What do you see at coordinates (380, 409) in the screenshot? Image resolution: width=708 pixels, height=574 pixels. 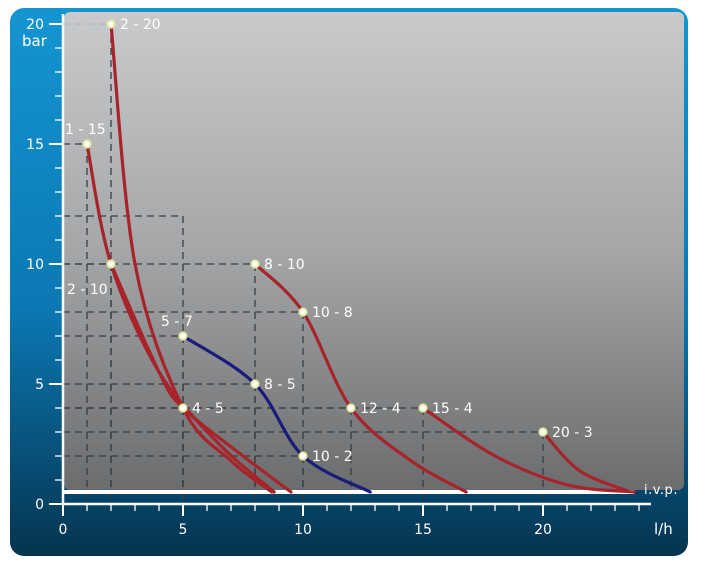 I see `point-label: 12 - 4` at bounding box center [380, 409].